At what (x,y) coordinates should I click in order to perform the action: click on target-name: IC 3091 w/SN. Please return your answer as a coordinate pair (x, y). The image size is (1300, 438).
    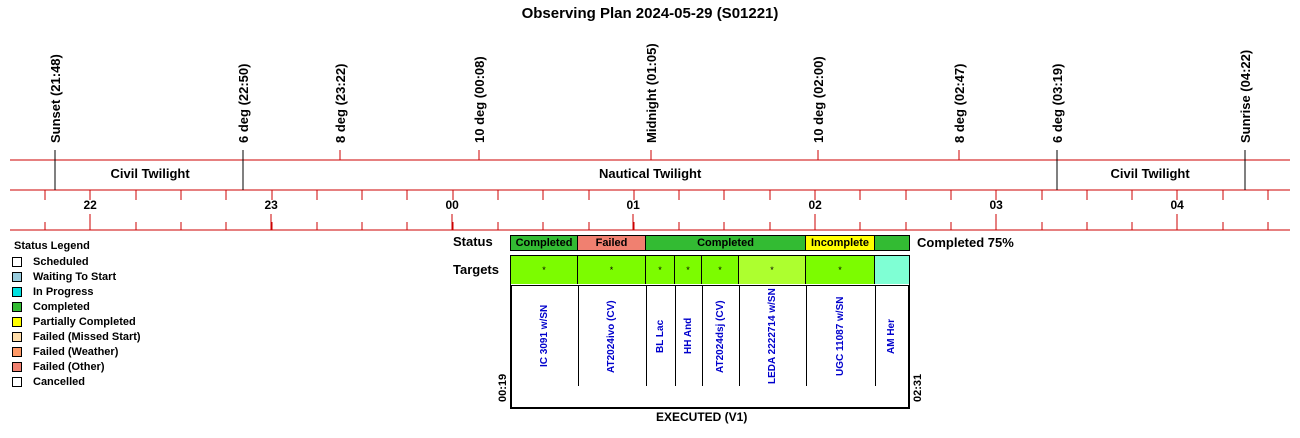
    Looking at the image, I should click on (544, 335).